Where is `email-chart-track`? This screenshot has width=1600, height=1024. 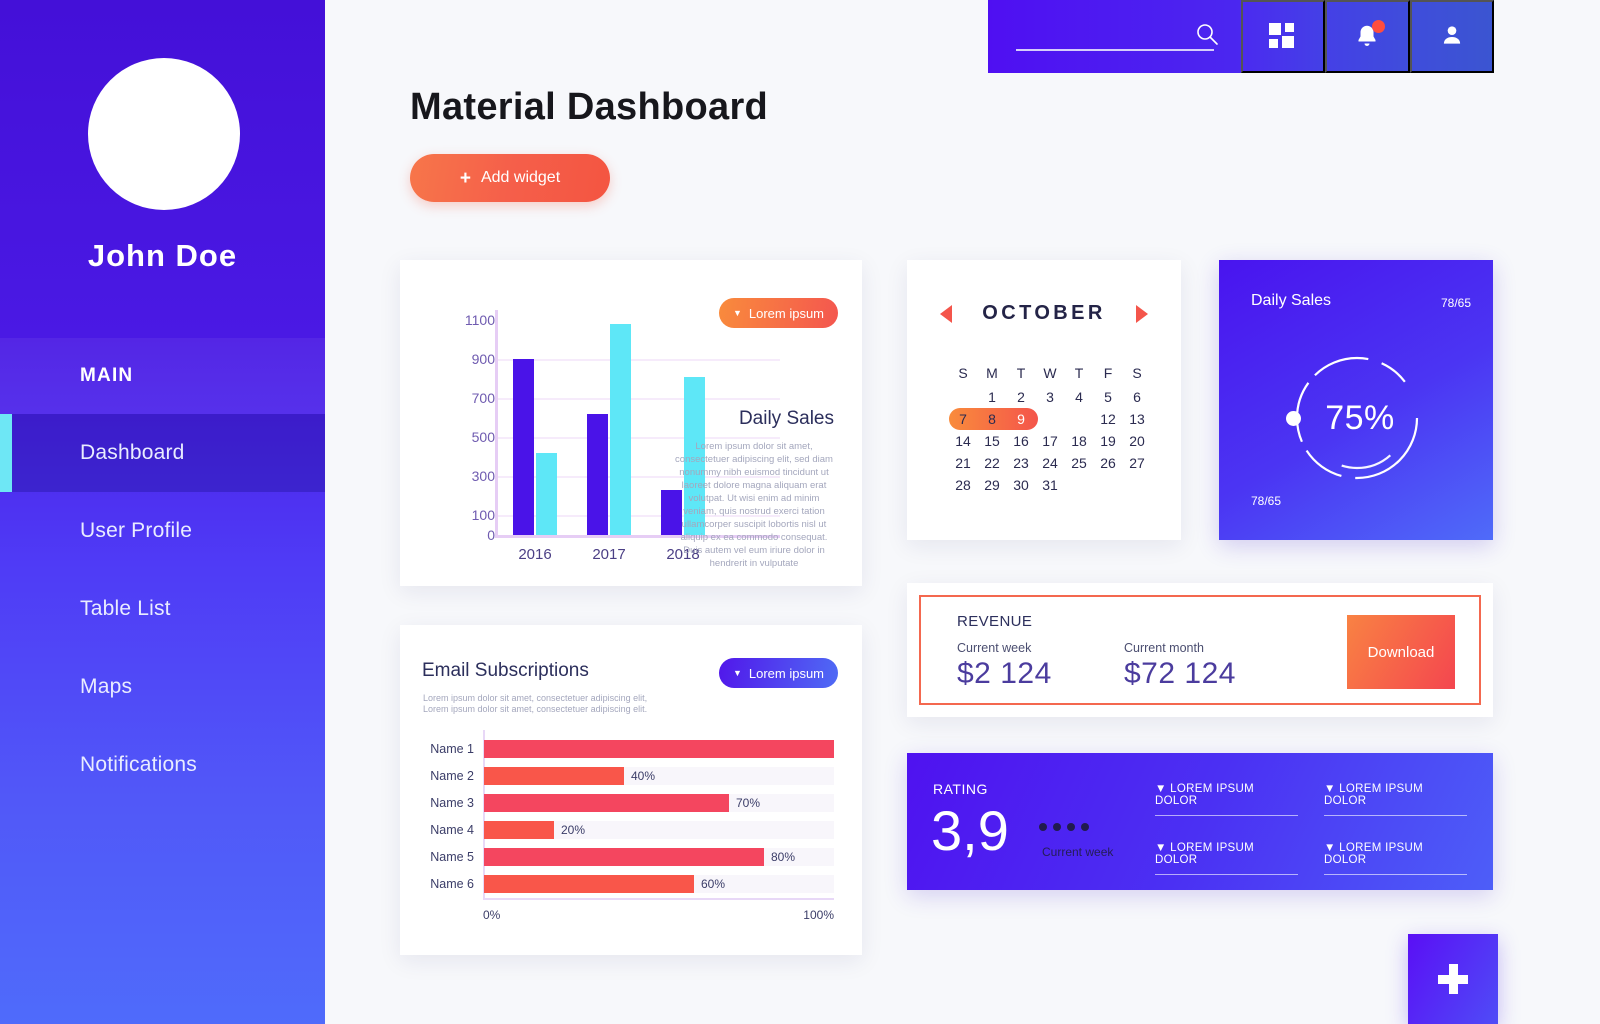 email-chart-track is located at coordinates (659, 748).